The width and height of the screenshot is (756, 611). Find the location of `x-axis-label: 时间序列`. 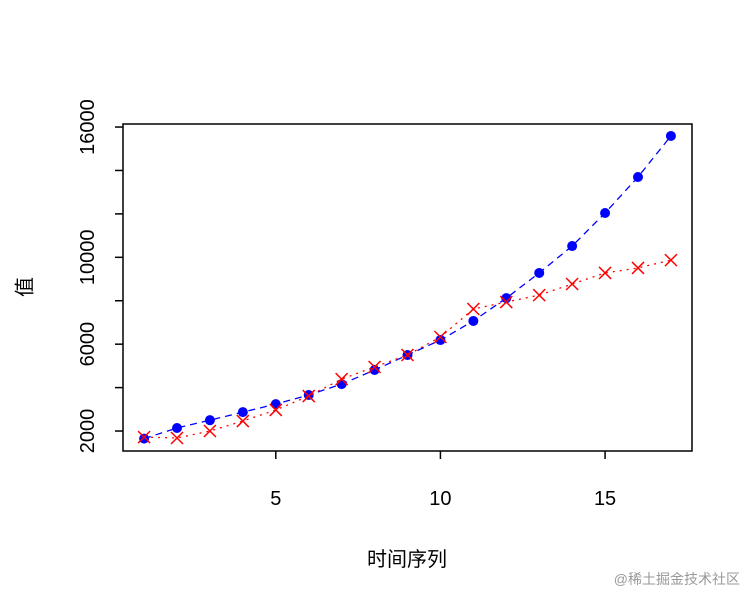

x-axis-label: 时间序列 is located at coordinates (407, 559).